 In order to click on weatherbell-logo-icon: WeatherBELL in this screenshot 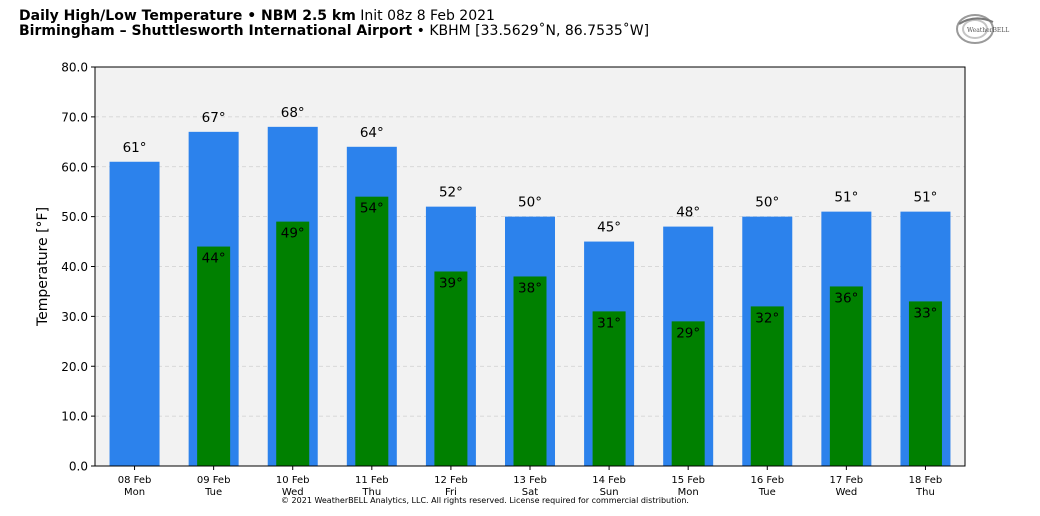, I will do `click(982, 29)`.